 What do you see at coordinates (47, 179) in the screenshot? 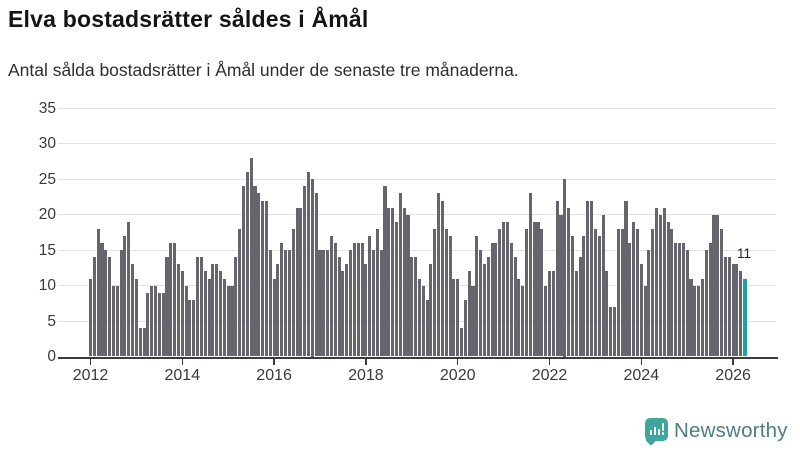
I see `y-axis-tick-label: 25` at bounding box center [47, 179].